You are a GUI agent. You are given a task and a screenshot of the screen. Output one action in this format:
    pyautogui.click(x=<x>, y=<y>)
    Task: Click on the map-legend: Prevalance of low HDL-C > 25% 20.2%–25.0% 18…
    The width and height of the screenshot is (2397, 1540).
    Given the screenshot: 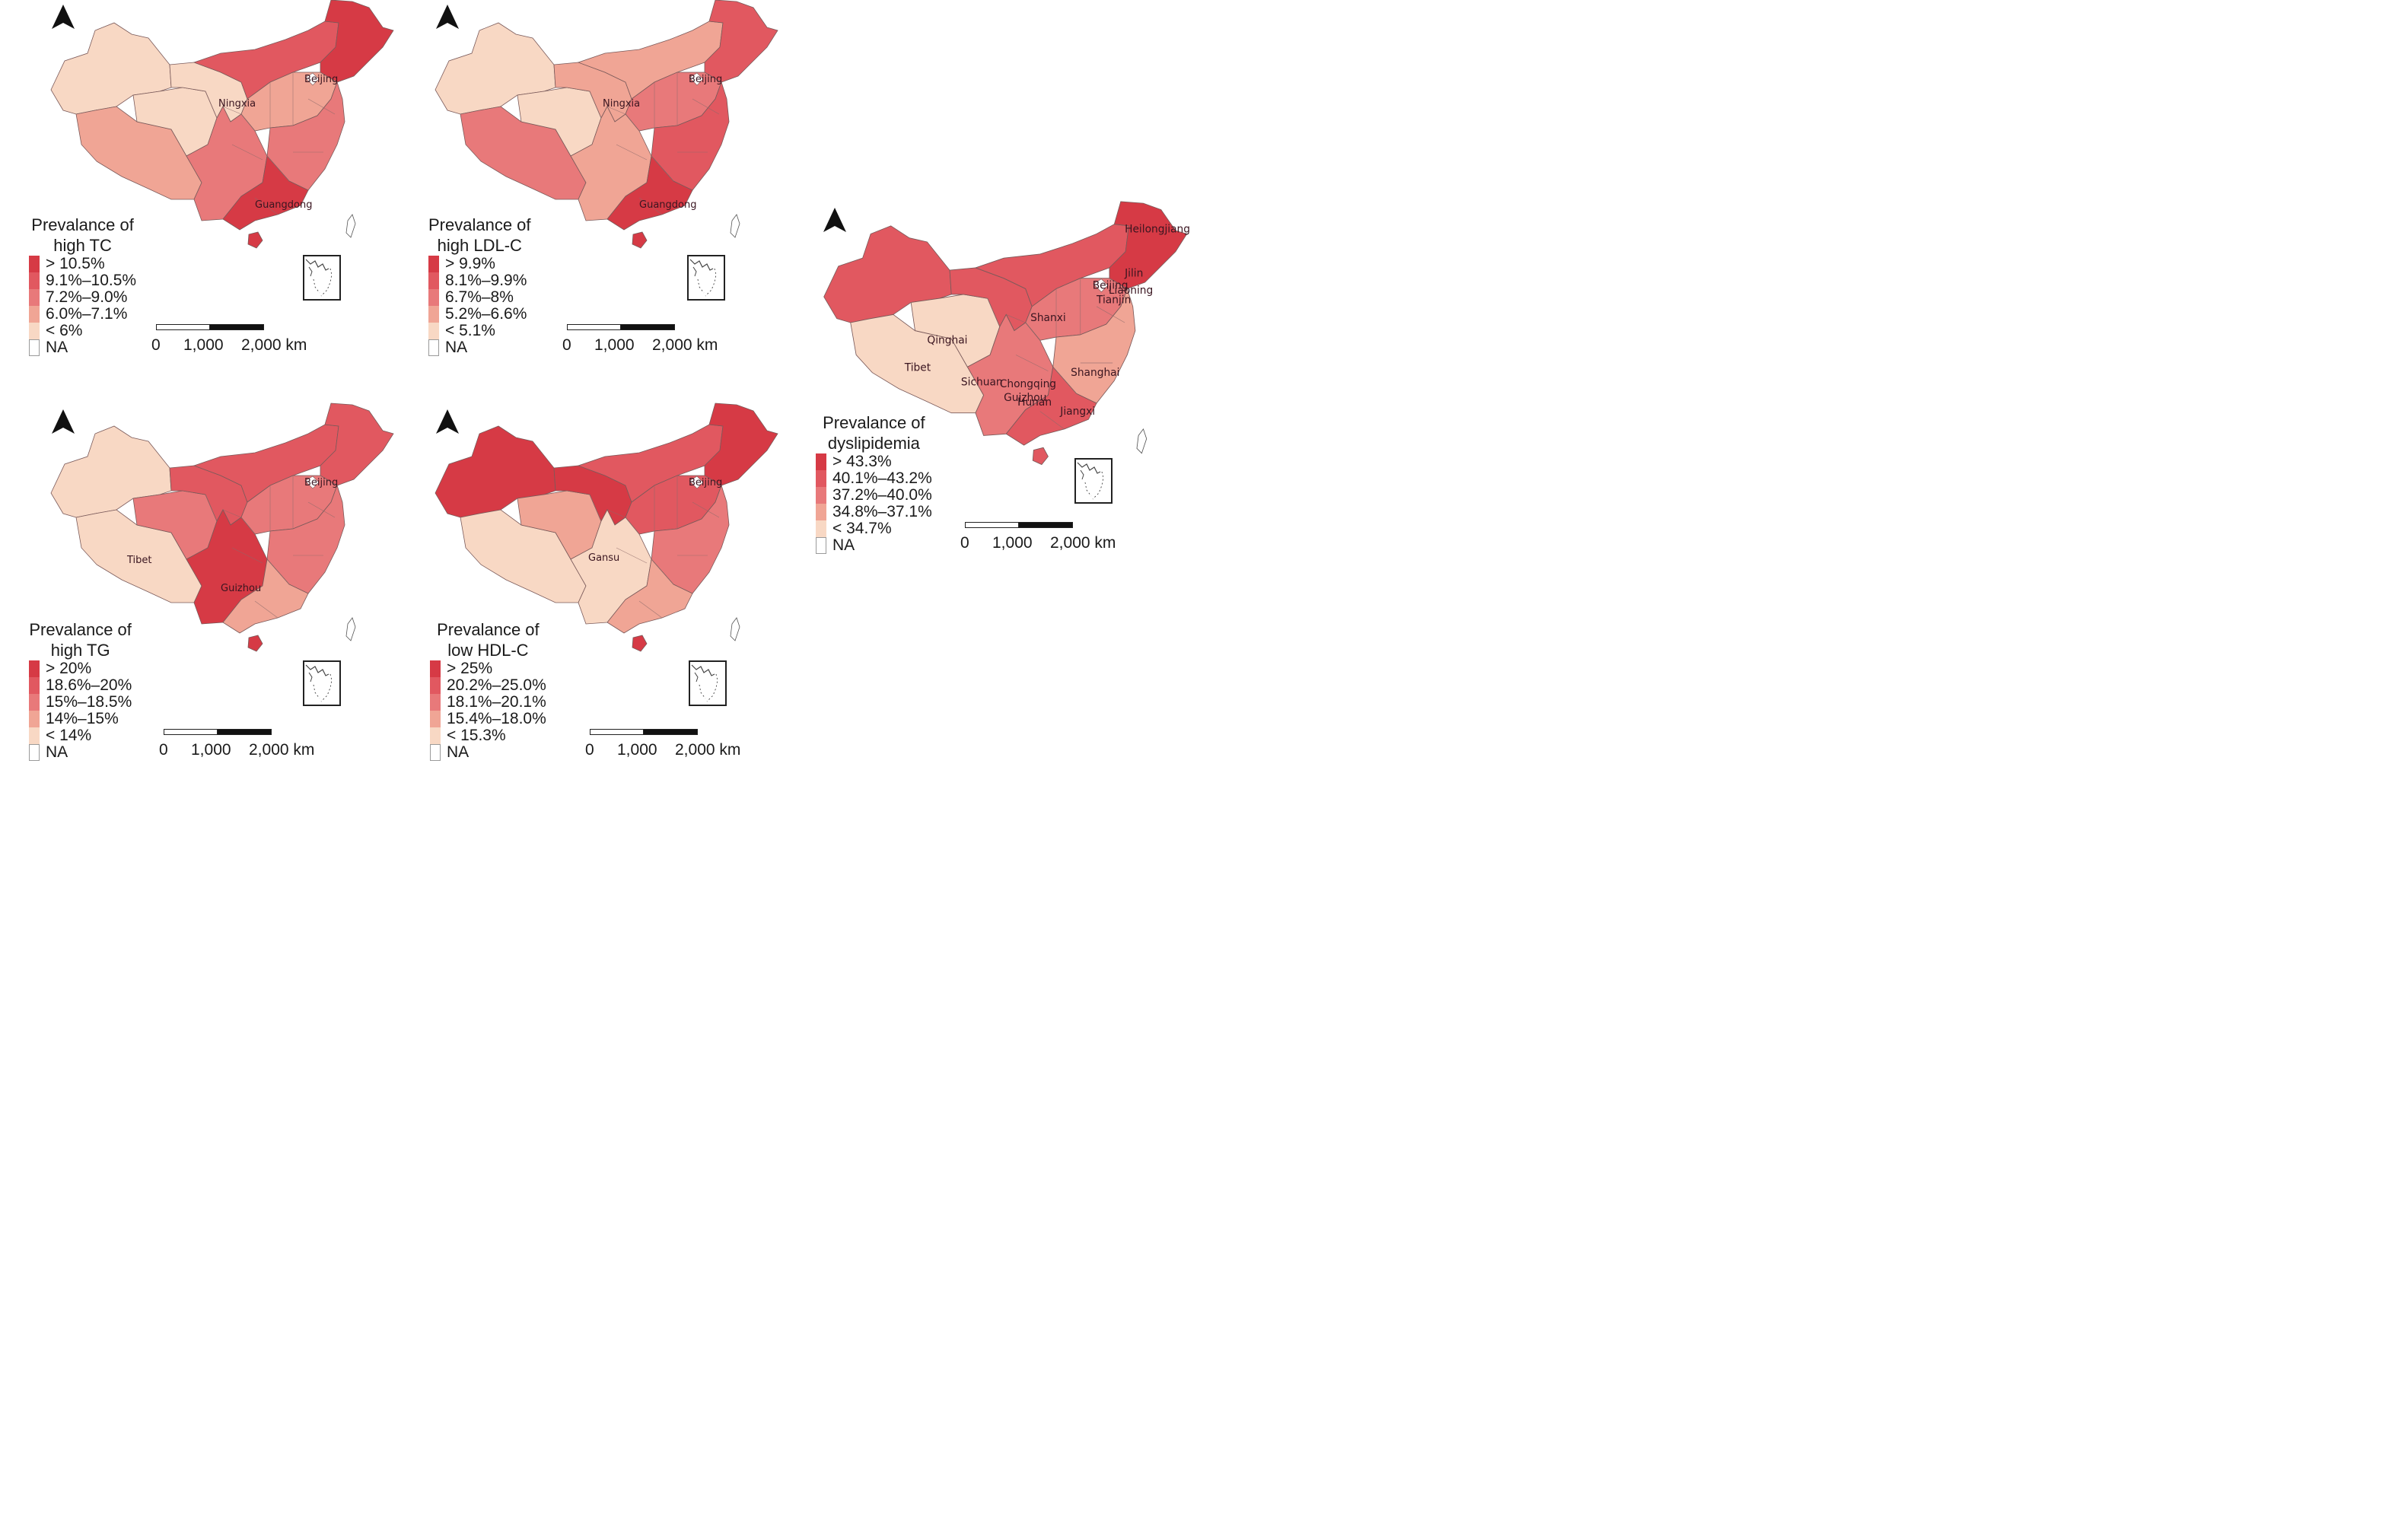 What is the action you would take?
    pyautogui.click(x=488, y=690)
    